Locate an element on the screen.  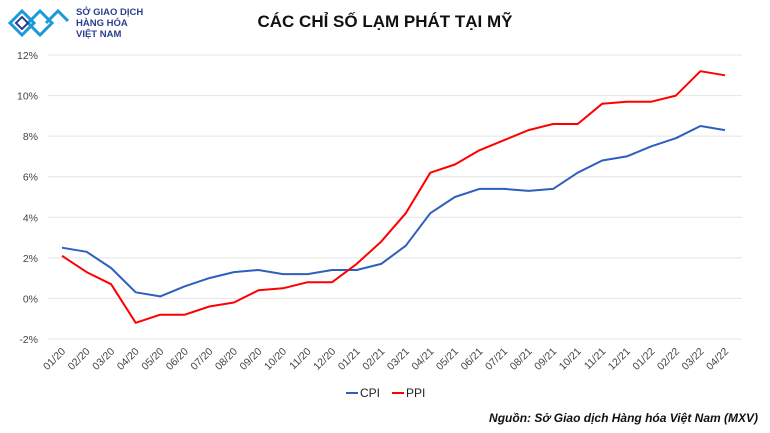
logo-line: VIỆT NAM is located at coordinates (99, 34).